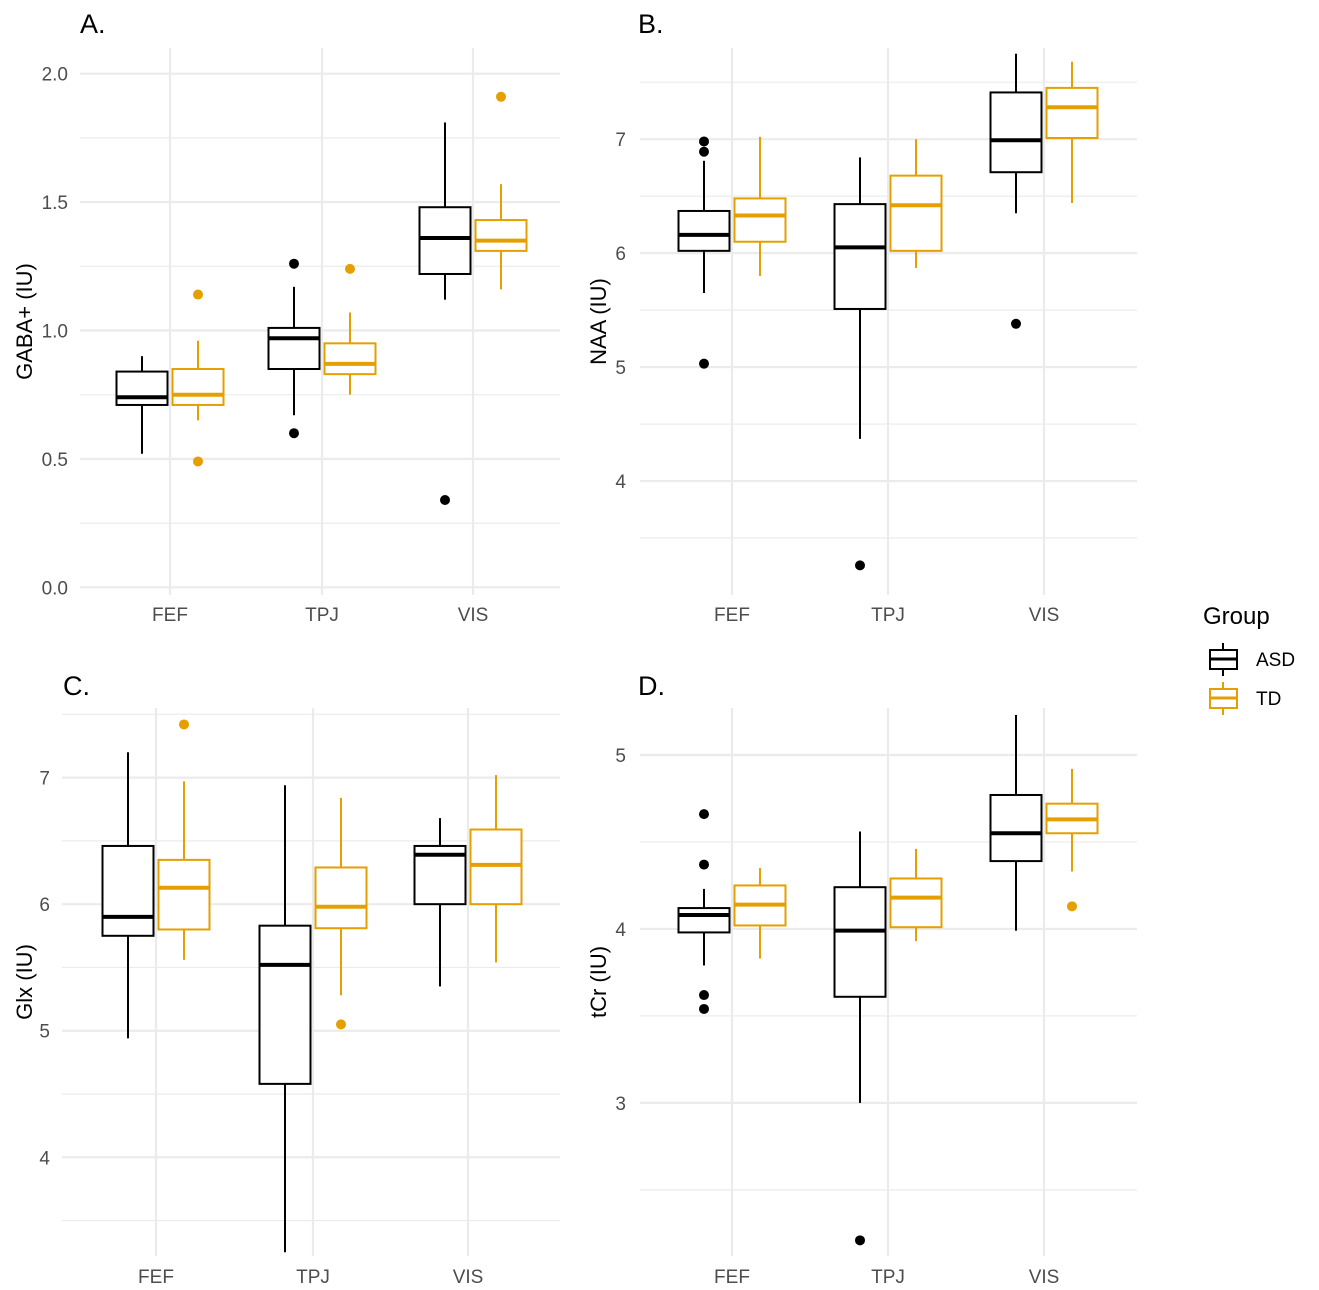  I want to click on y-tick-label: 0.5, so click(55, 460).